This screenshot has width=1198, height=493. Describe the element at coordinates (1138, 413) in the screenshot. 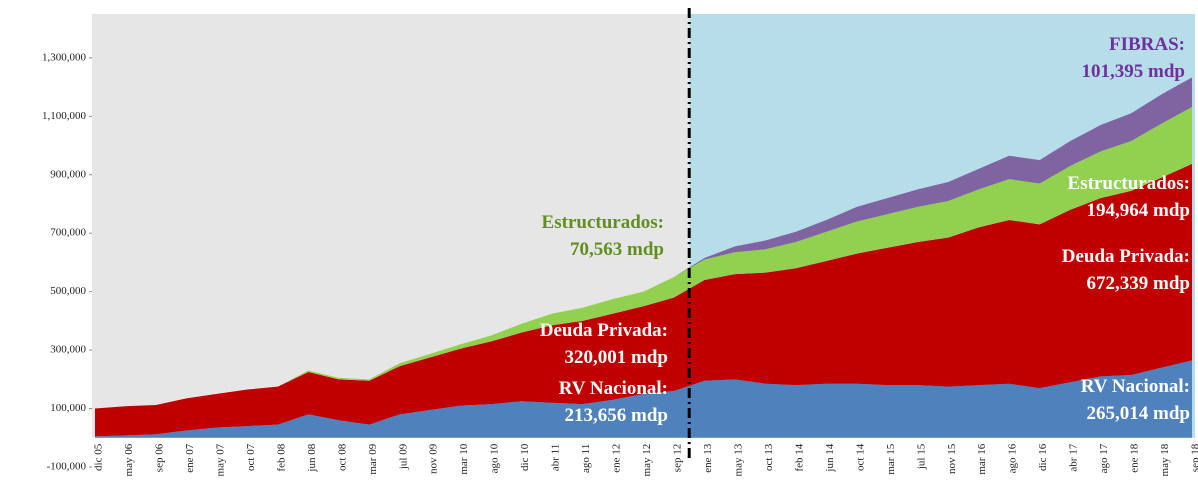

I see `annotation: 265,014 mdp` at that location.